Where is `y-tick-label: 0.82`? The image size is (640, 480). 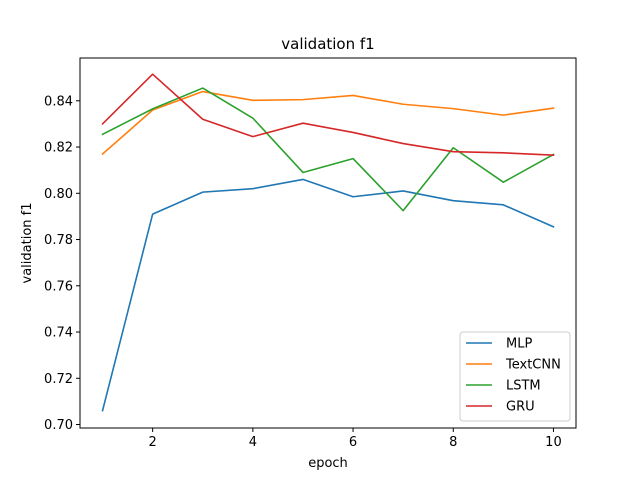
y-tick-label: 0.82 is located at coordinates (58, 148).